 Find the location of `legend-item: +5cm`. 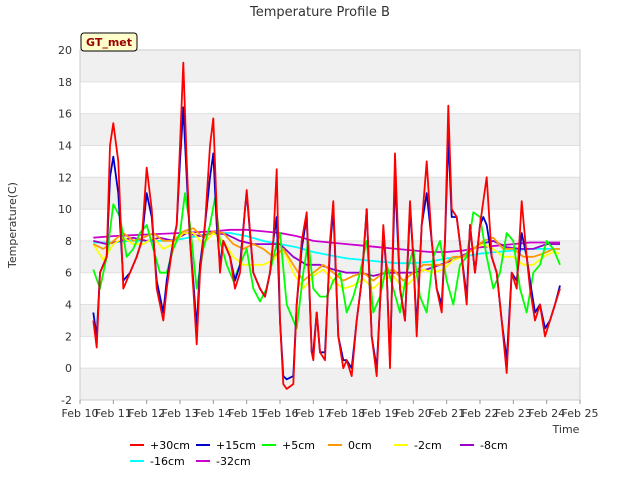

legend-item: +5cm is located at coordinates (288, 445).